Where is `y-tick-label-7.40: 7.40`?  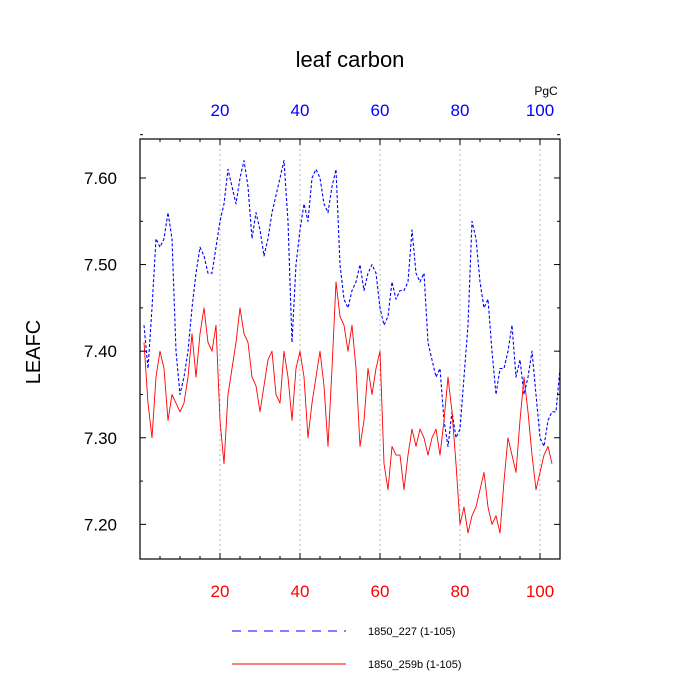
y-tick-label-7.40: 7.40 is located at coordinates (100, 351).